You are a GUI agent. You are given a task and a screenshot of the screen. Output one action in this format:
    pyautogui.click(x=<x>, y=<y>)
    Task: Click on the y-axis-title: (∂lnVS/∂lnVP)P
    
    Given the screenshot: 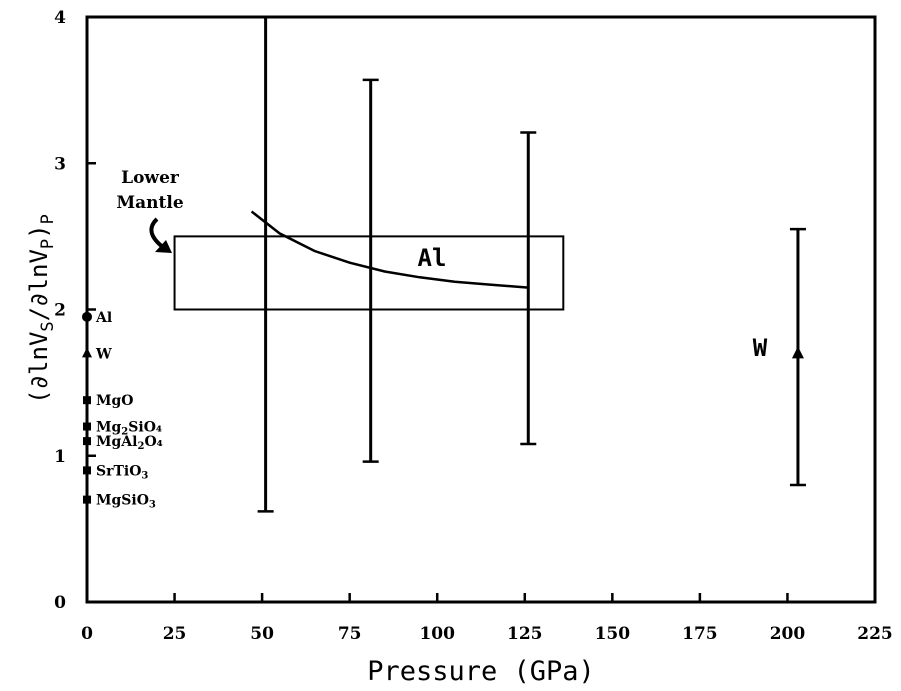 What is the action you would take?
    pyautogui.click(x=41, y=309)
    